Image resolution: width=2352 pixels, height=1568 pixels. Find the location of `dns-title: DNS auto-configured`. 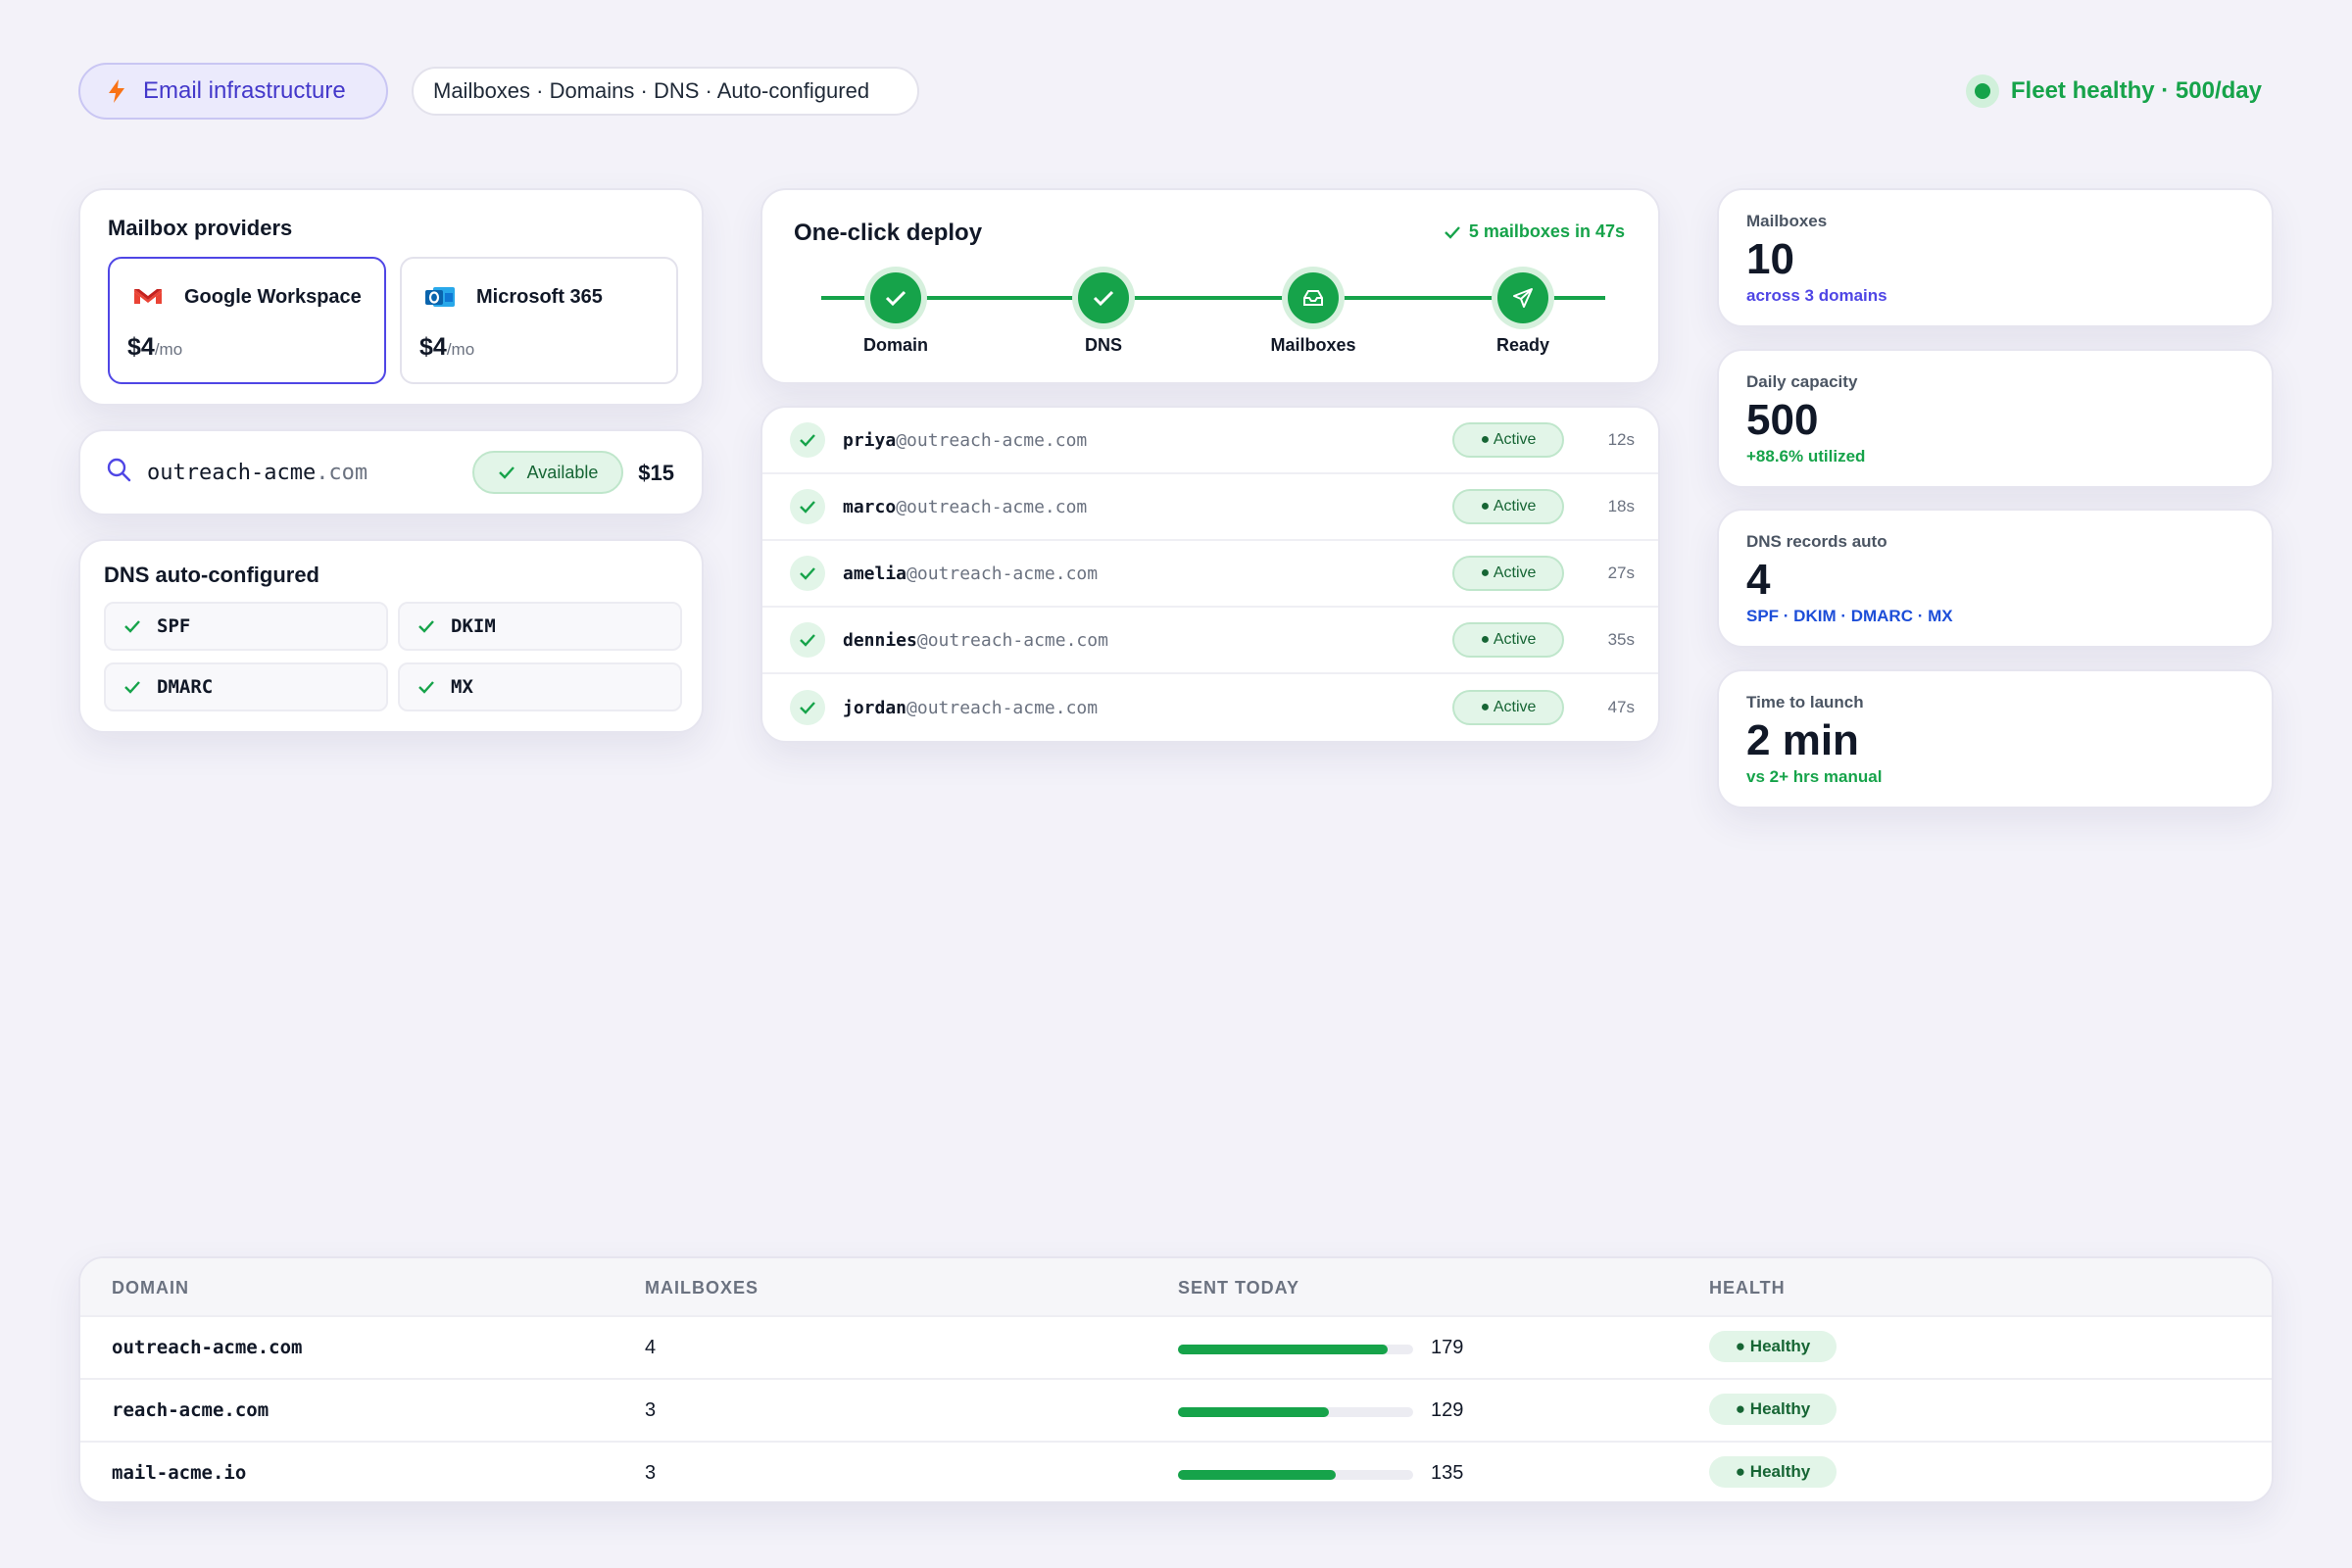

dns-title: DNS auto-configured is located at coordinates (211, 575).